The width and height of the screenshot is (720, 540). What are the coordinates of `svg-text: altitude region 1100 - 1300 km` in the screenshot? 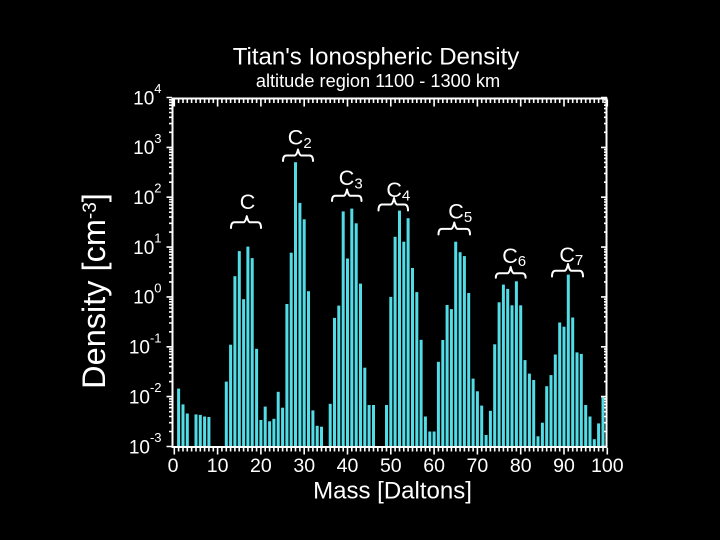 It's located at (378, 81).